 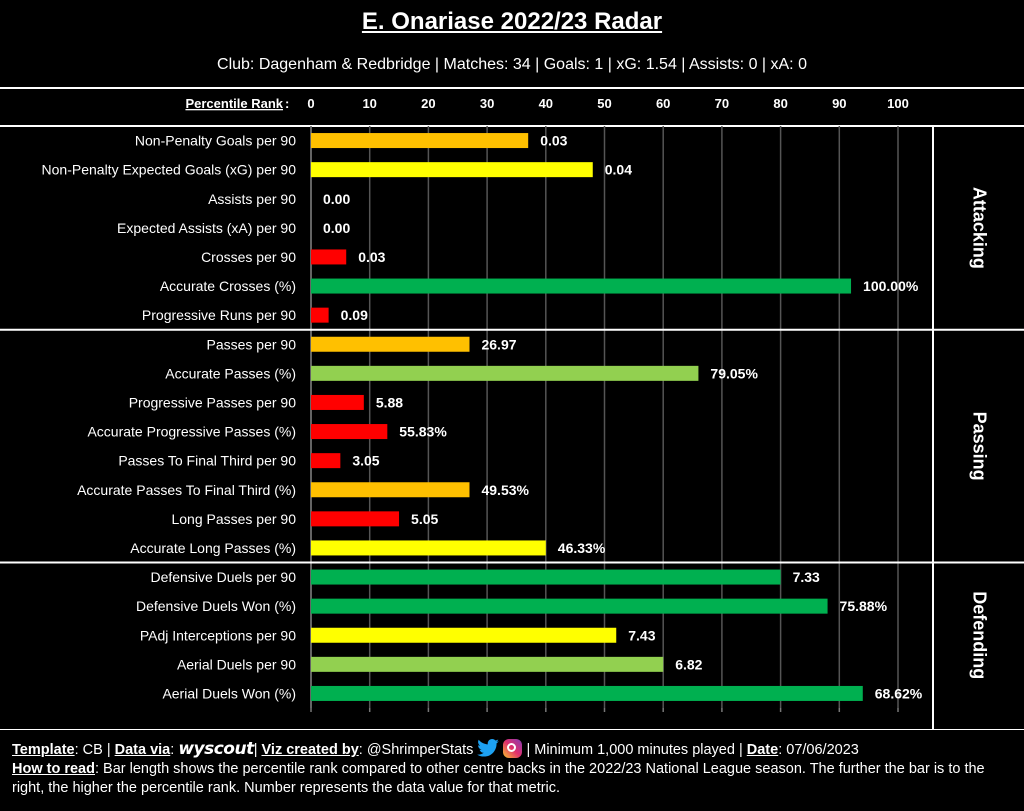 I want to click on section-label: Defending, so click(x=979, y=635).